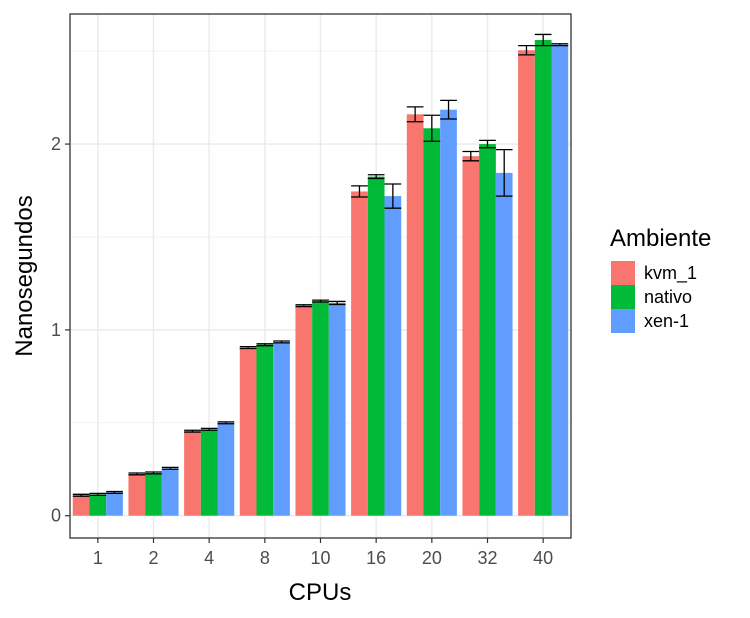 This screenshot has width=750, height=618. I want to click on legend-title: Ambiente, so click(660, 238).